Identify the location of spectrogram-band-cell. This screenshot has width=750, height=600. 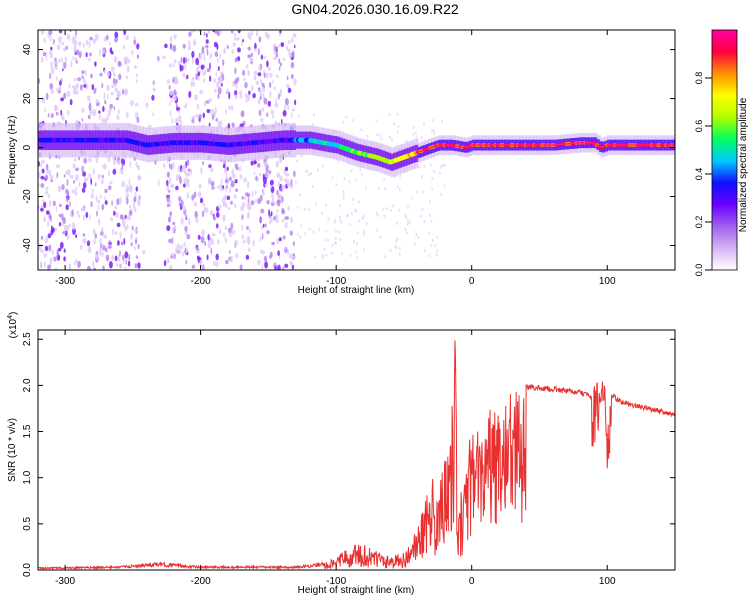
(676, 145).